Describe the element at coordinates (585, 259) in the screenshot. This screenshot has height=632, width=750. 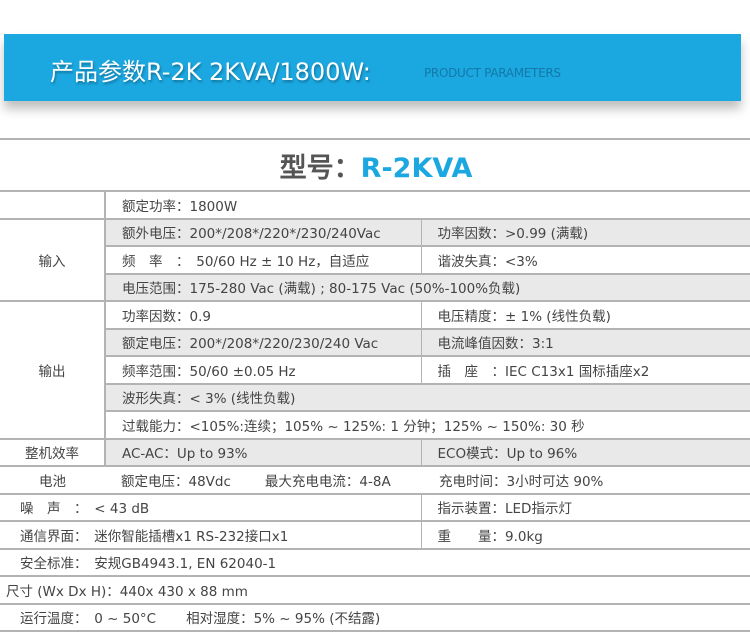
I see `input-thd: 谐波失真：<3%` at that location.